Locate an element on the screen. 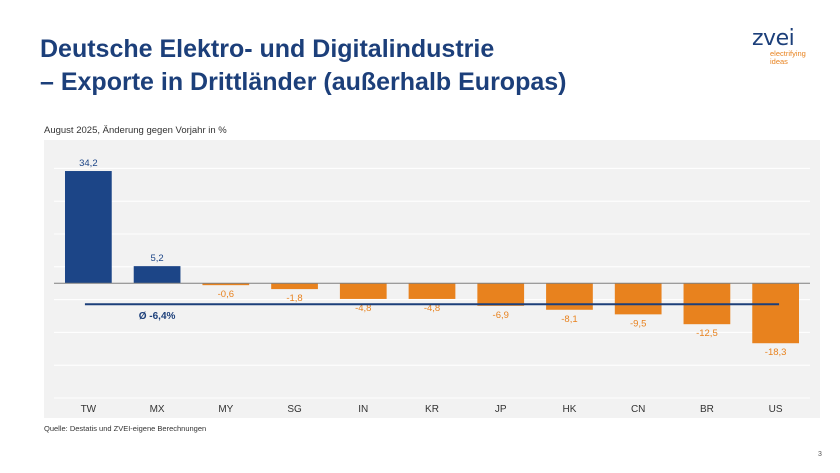  data-label: 34,2 is located at coordinates (88, 163).